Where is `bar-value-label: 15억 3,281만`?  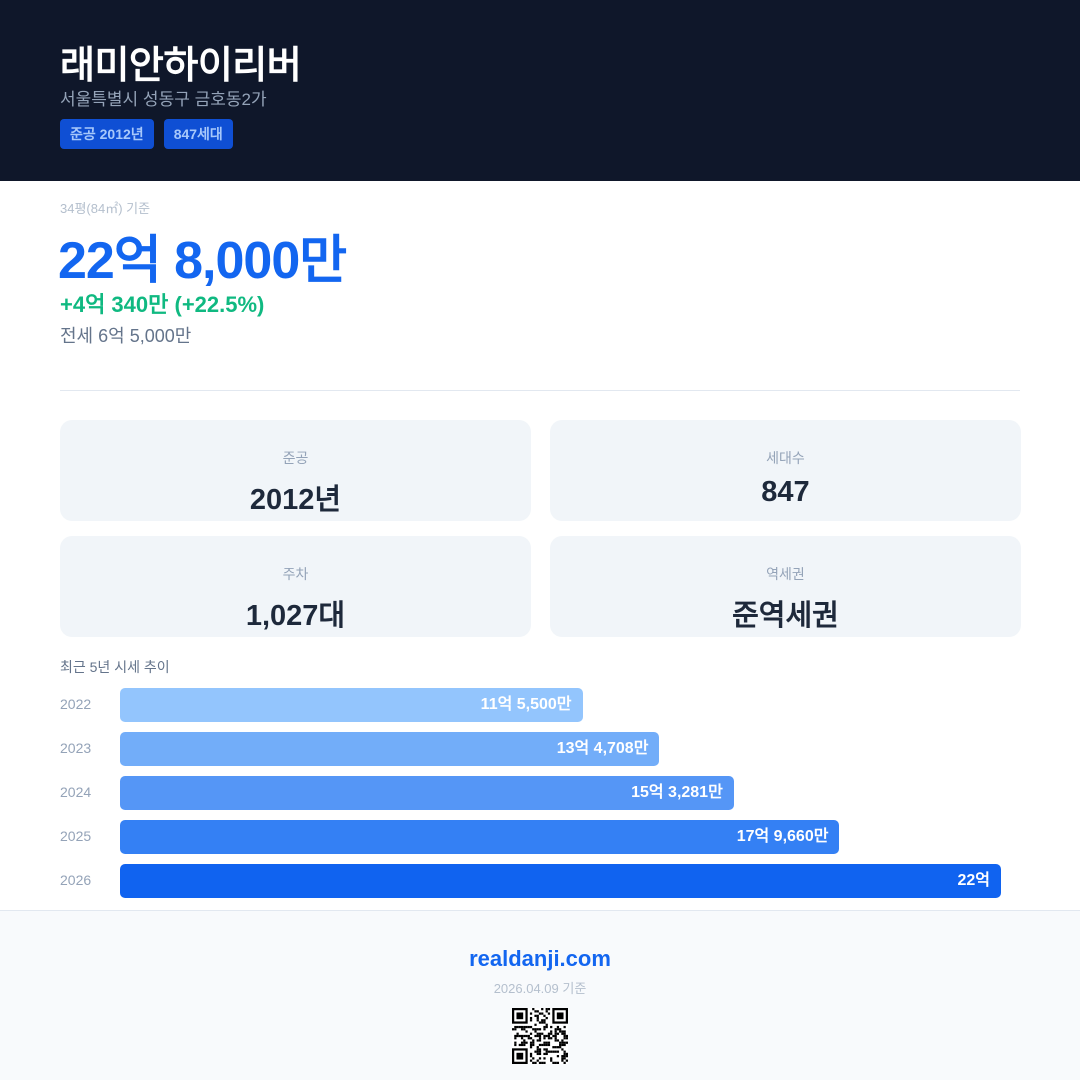
bar-value-label: 15억 3,281만 is located at coordinates (677, 792).